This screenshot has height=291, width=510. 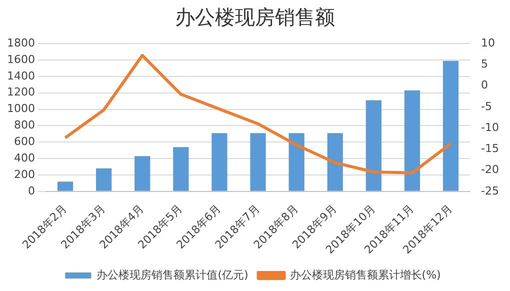 I want to click on chart-title: 办公楼现房销售额, so click(x=255, y=17).